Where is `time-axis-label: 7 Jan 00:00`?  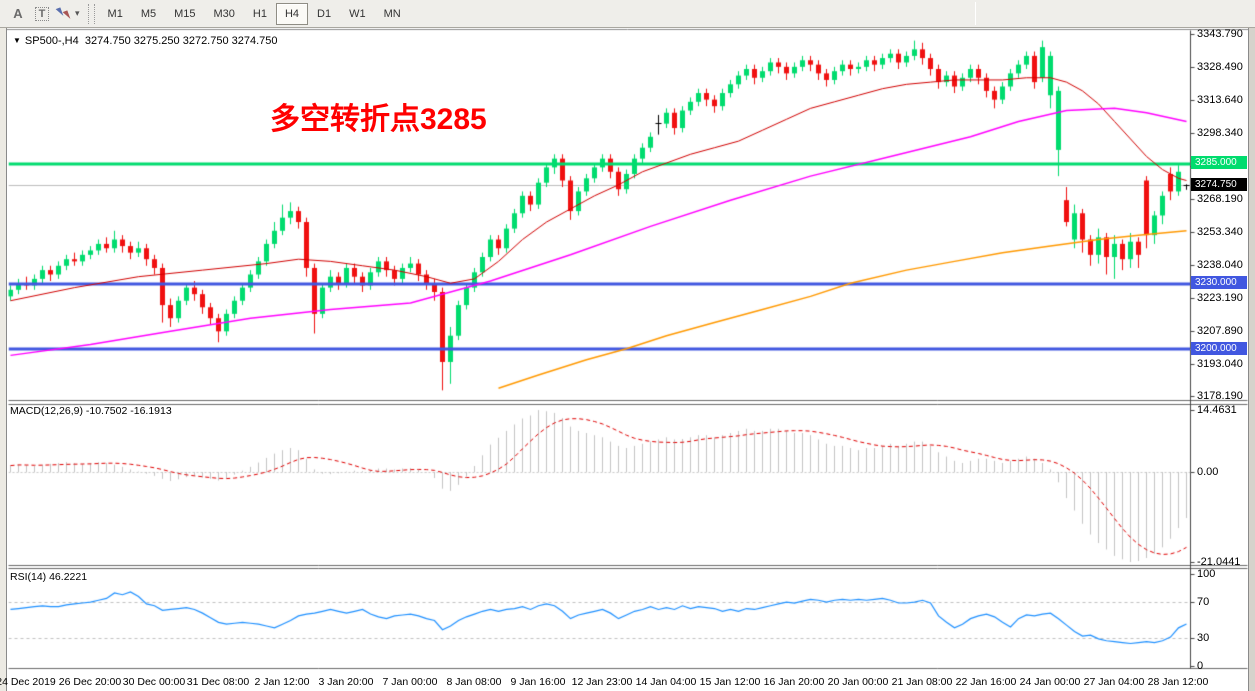 time-axis-label: 7 Jan 00:00 is located at coordinates (410, 682).